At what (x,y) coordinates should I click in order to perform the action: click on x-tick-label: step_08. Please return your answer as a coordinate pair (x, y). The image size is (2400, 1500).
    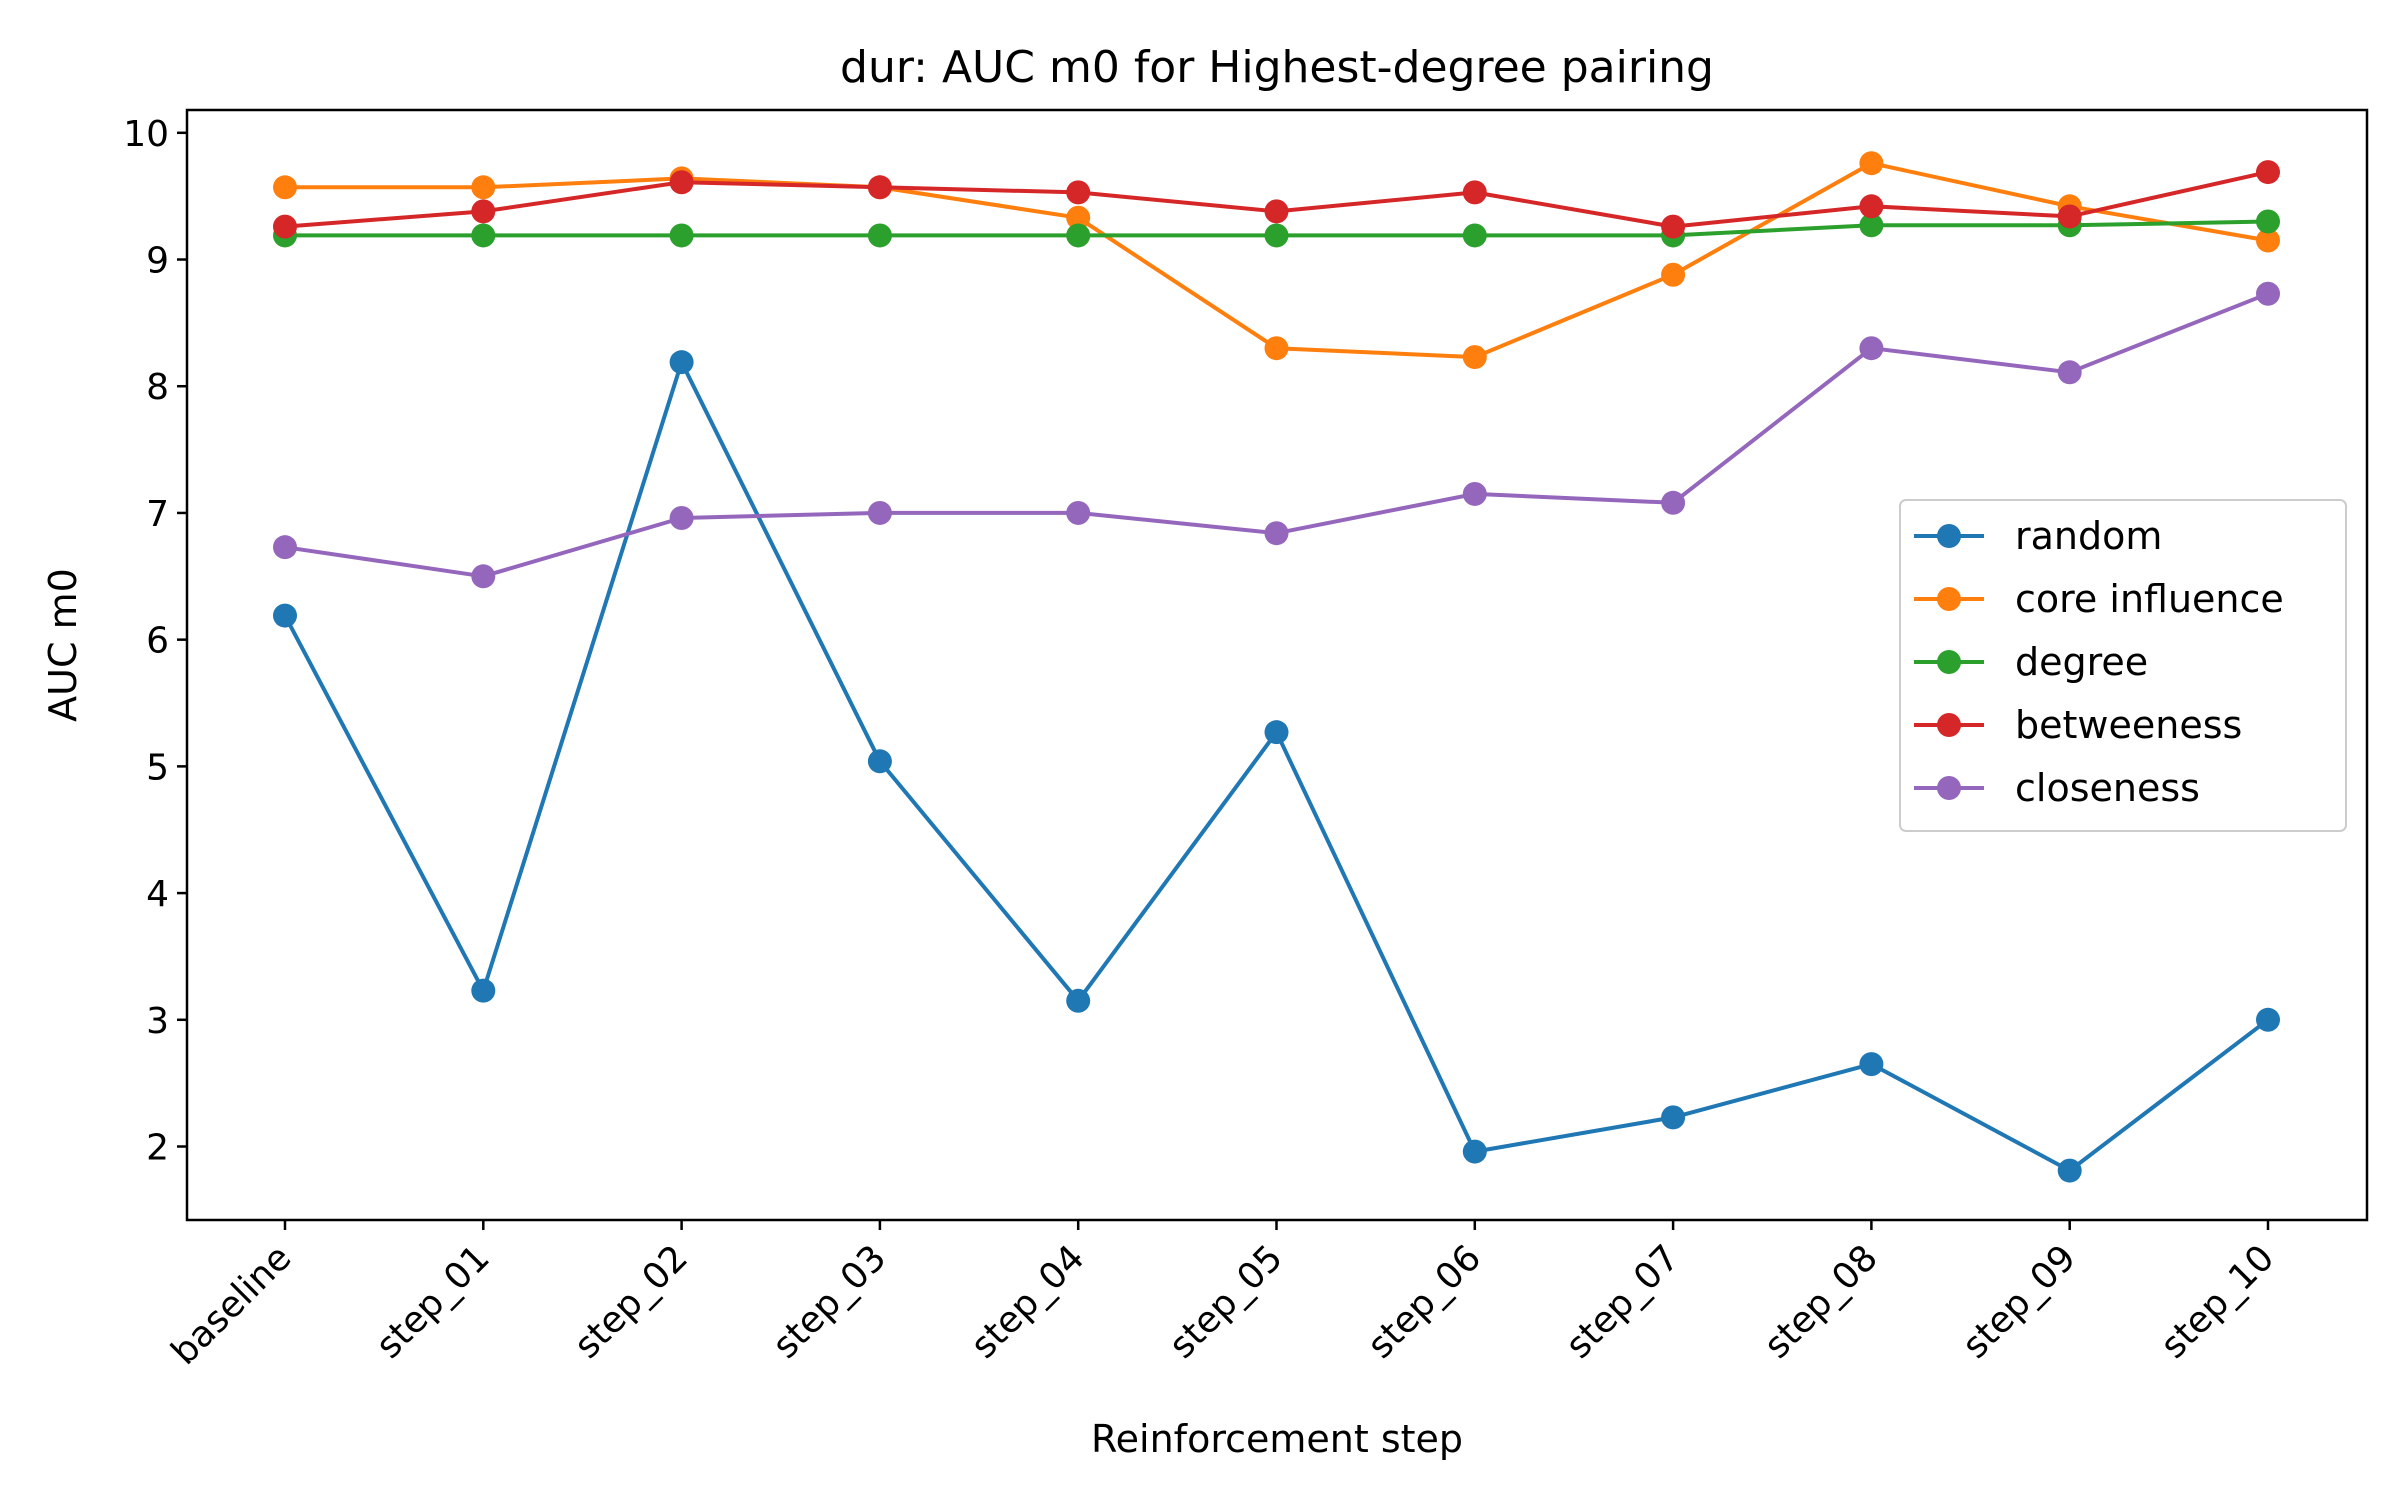
    Looking at the image, I should click on (1821, 1301).